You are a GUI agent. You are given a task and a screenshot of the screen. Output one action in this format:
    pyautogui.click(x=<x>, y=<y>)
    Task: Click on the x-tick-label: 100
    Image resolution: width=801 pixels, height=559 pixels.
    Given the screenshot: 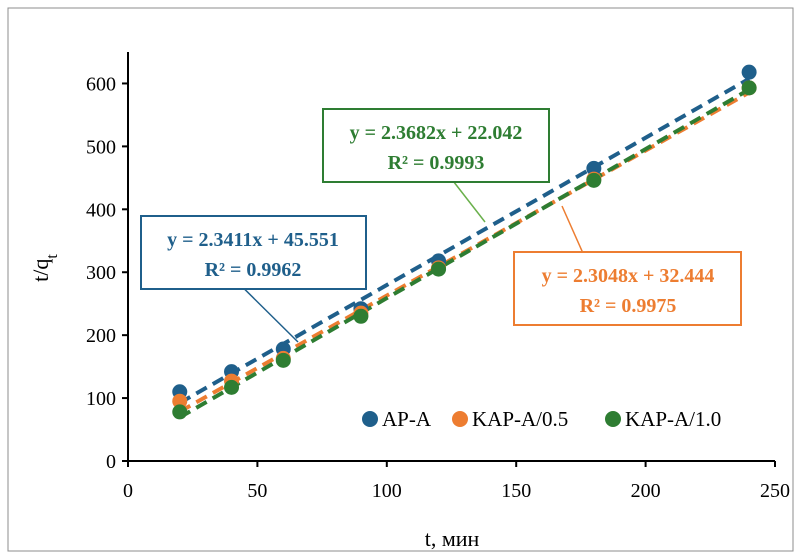 What is the action you would take?
    pyautogui.click(x=387, y=491)
    